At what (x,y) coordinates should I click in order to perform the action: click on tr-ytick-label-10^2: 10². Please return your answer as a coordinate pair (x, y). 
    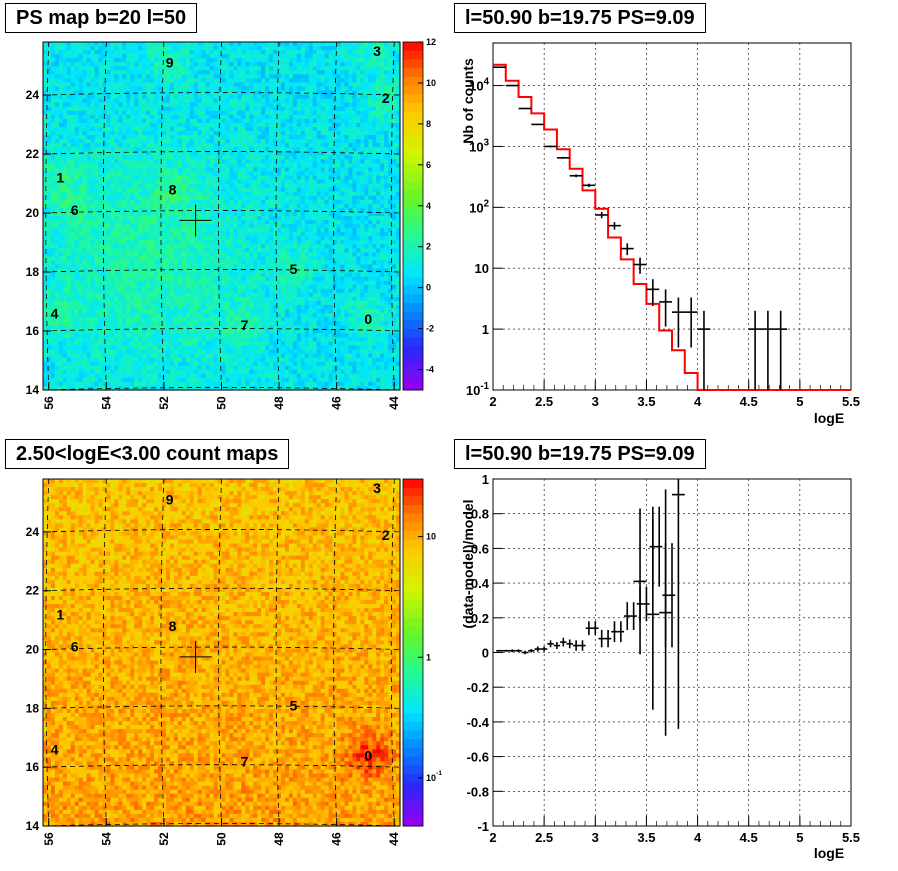
    Looking at the image, I should click on (479, 206).